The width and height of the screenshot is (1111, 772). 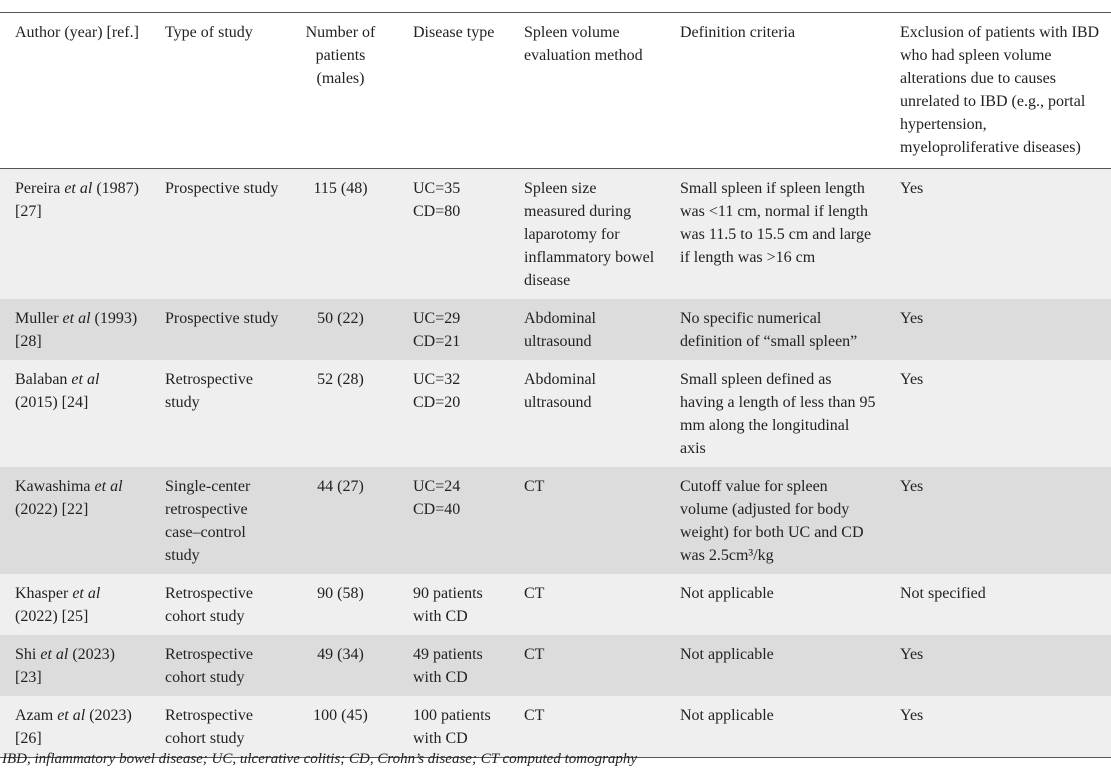 I want to click on disease-line: UC=32, so click(x=437, y=379).